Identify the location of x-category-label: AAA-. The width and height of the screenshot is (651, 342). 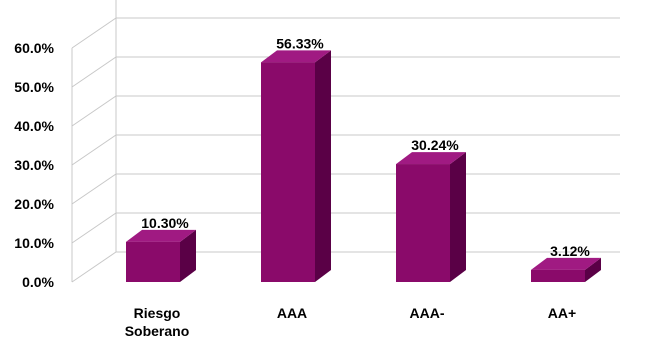
(427, 313).